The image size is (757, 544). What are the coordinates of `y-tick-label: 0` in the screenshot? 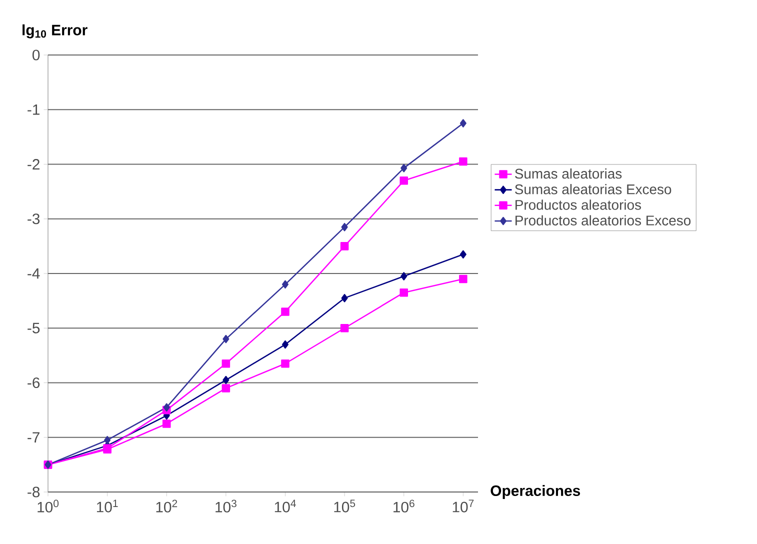 It's located at (36, 55).